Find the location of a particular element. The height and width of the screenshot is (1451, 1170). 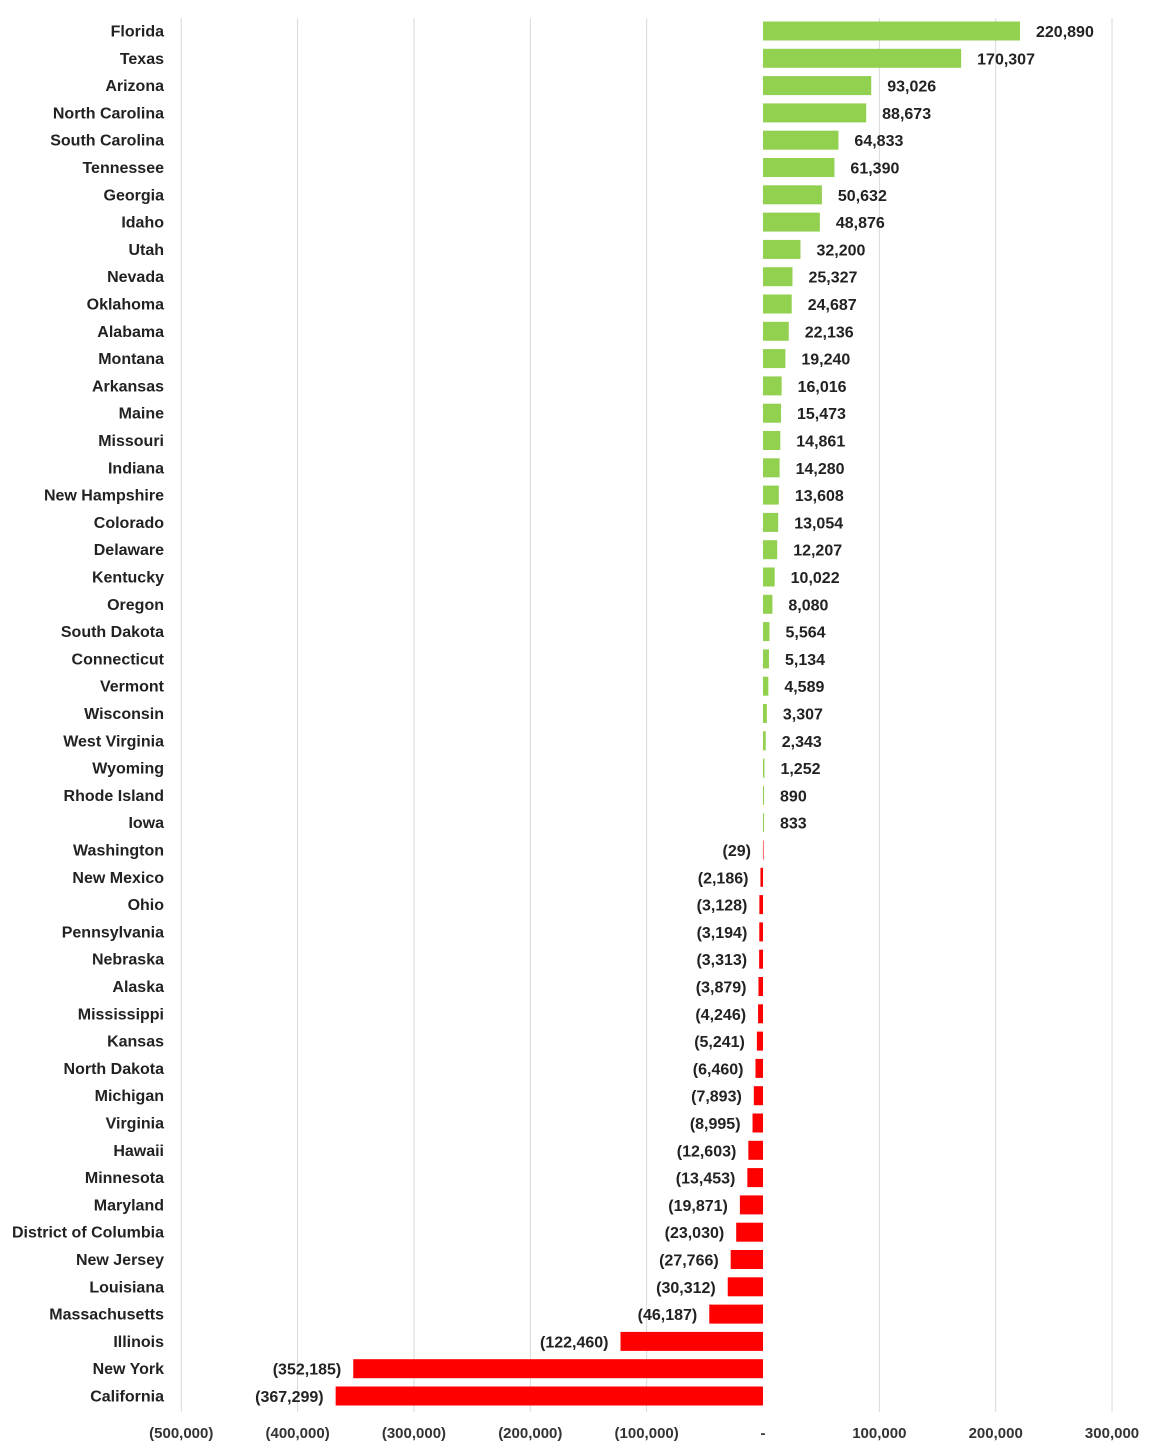

data-label: 64,833 is located at coordinates (878, 141).